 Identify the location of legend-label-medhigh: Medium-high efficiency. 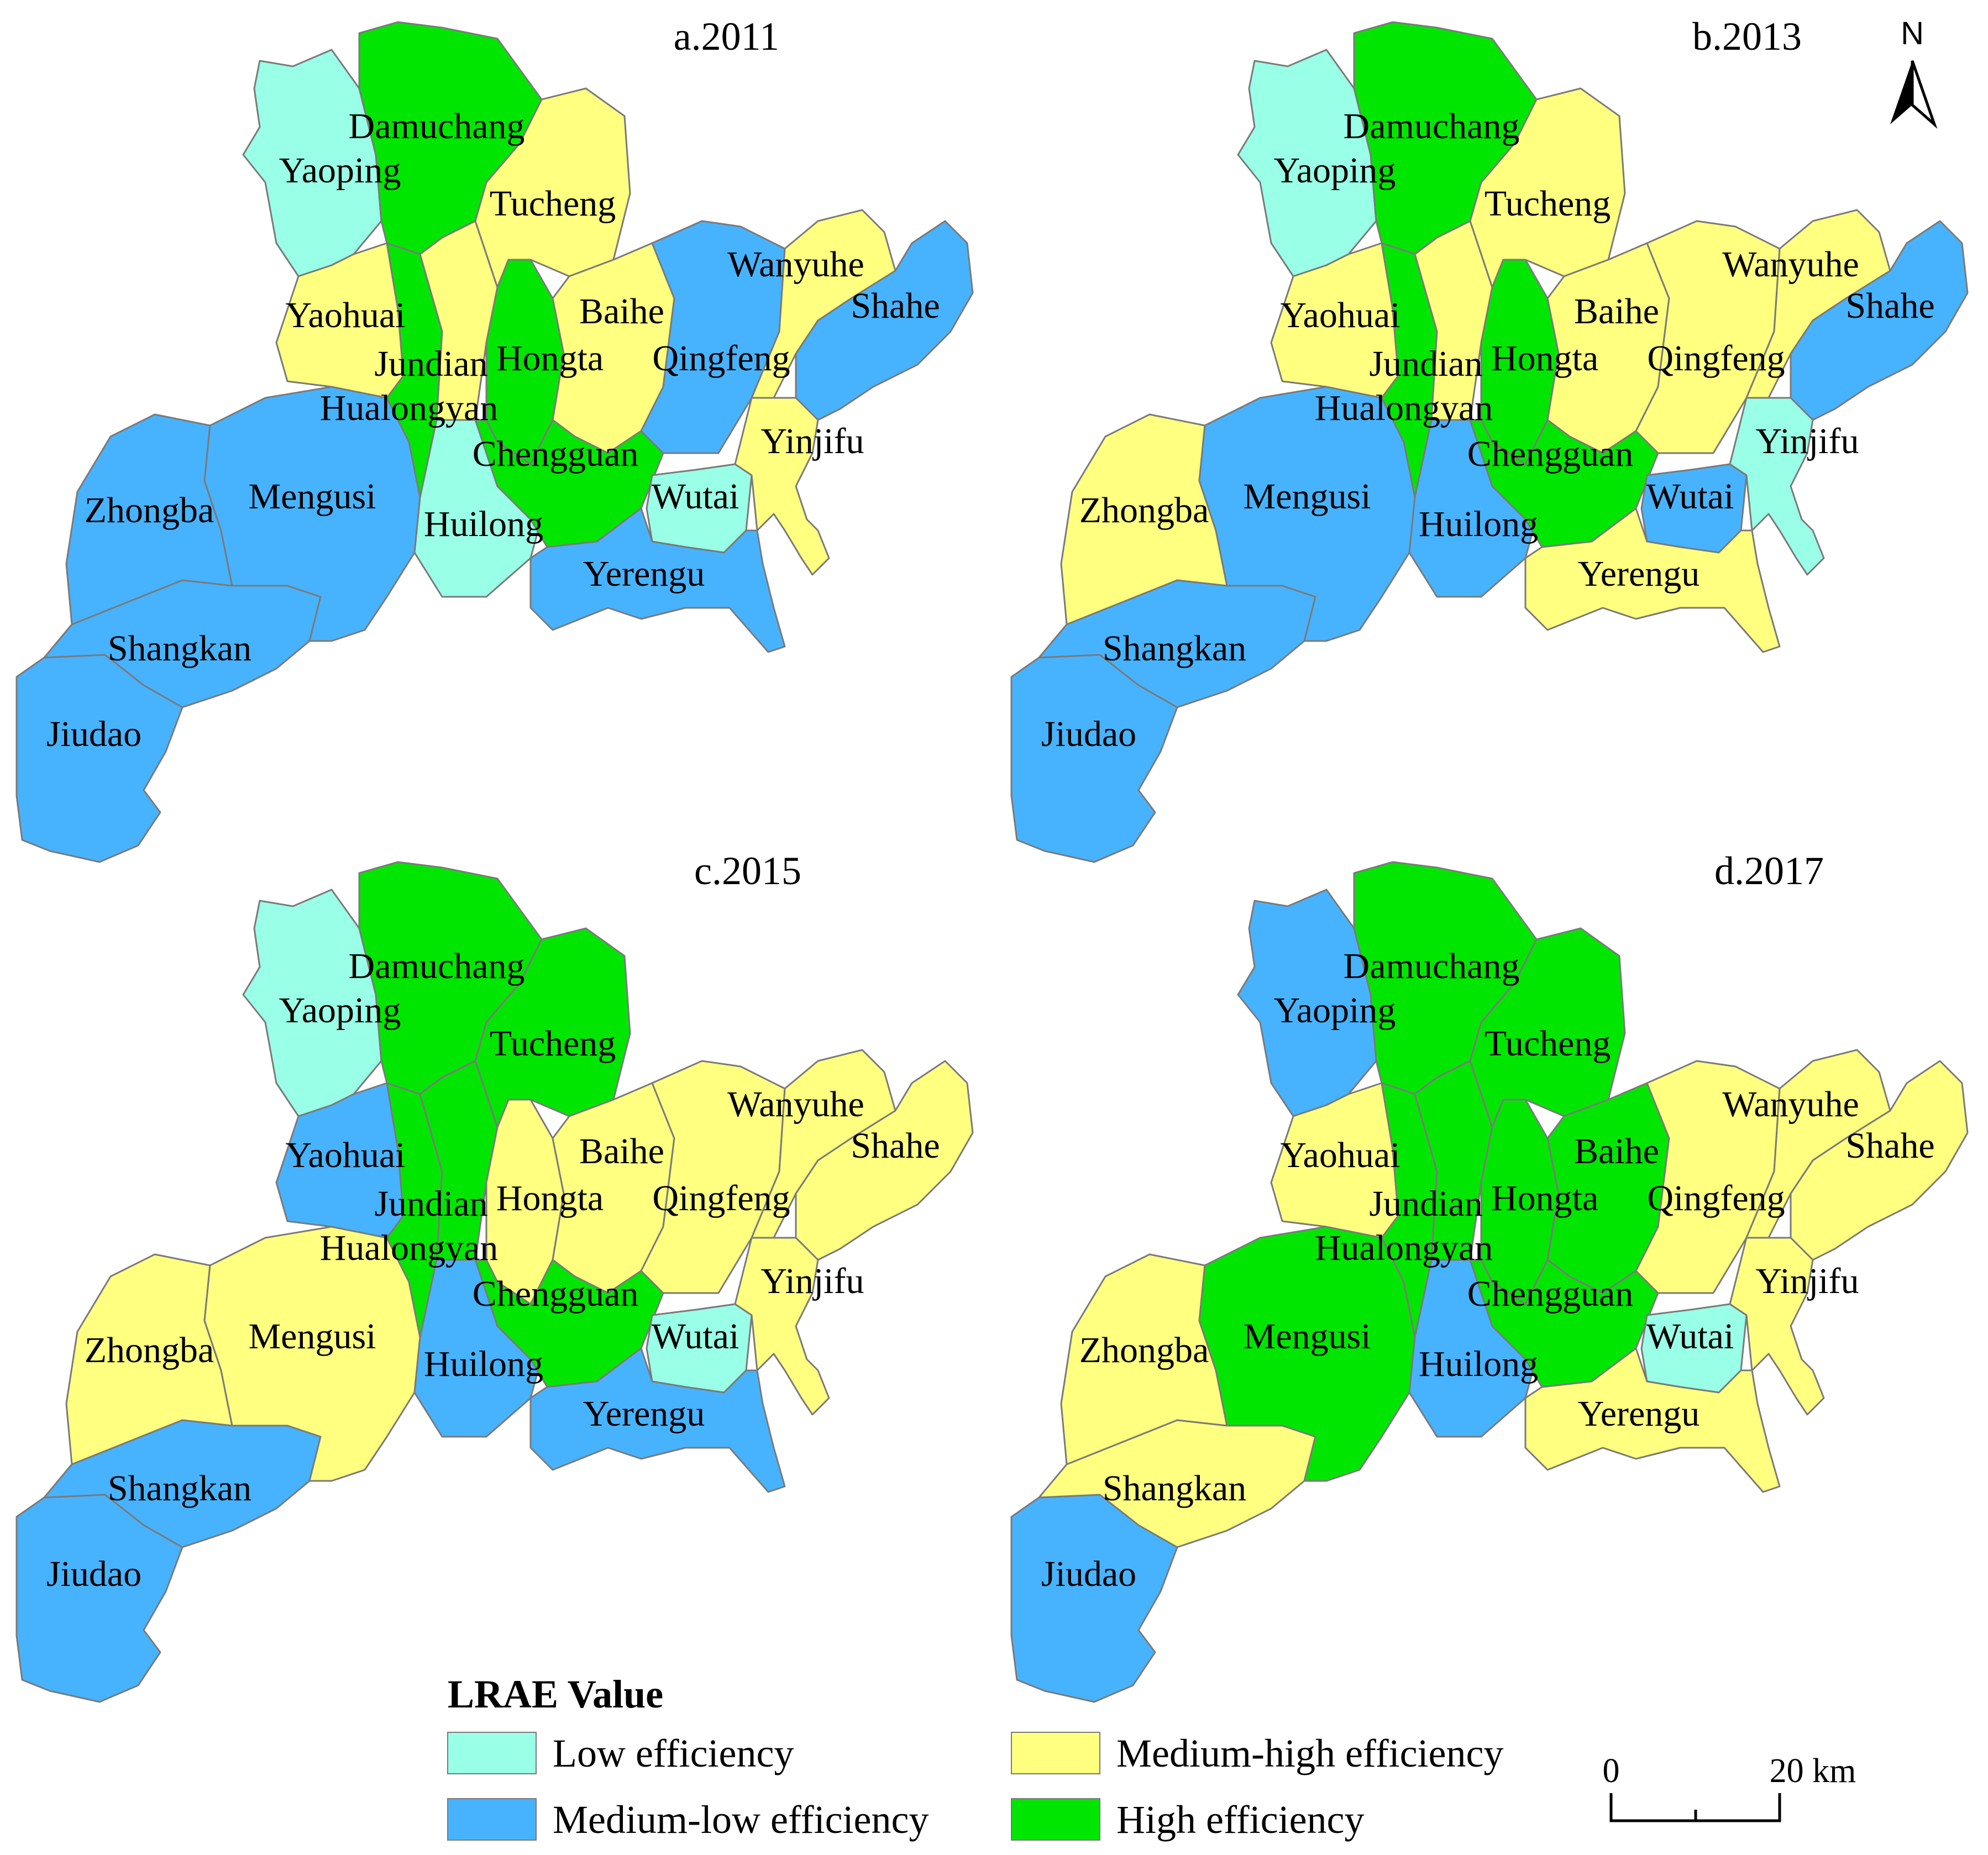
(1309, 1753).